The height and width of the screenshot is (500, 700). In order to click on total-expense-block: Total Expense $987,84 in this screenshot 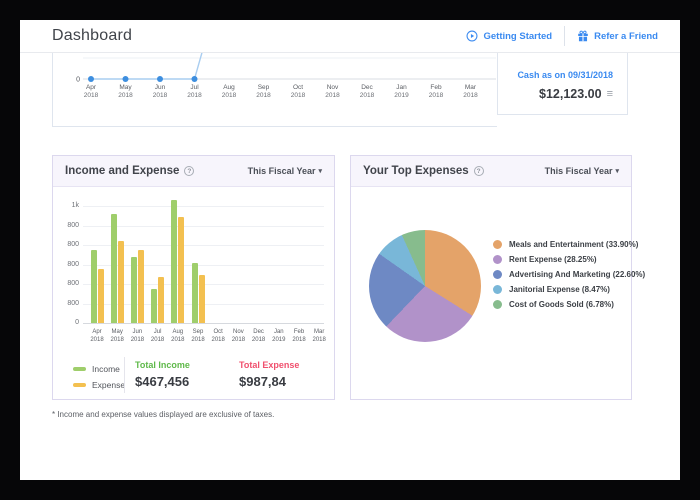, I will do `click(269, 374)`.